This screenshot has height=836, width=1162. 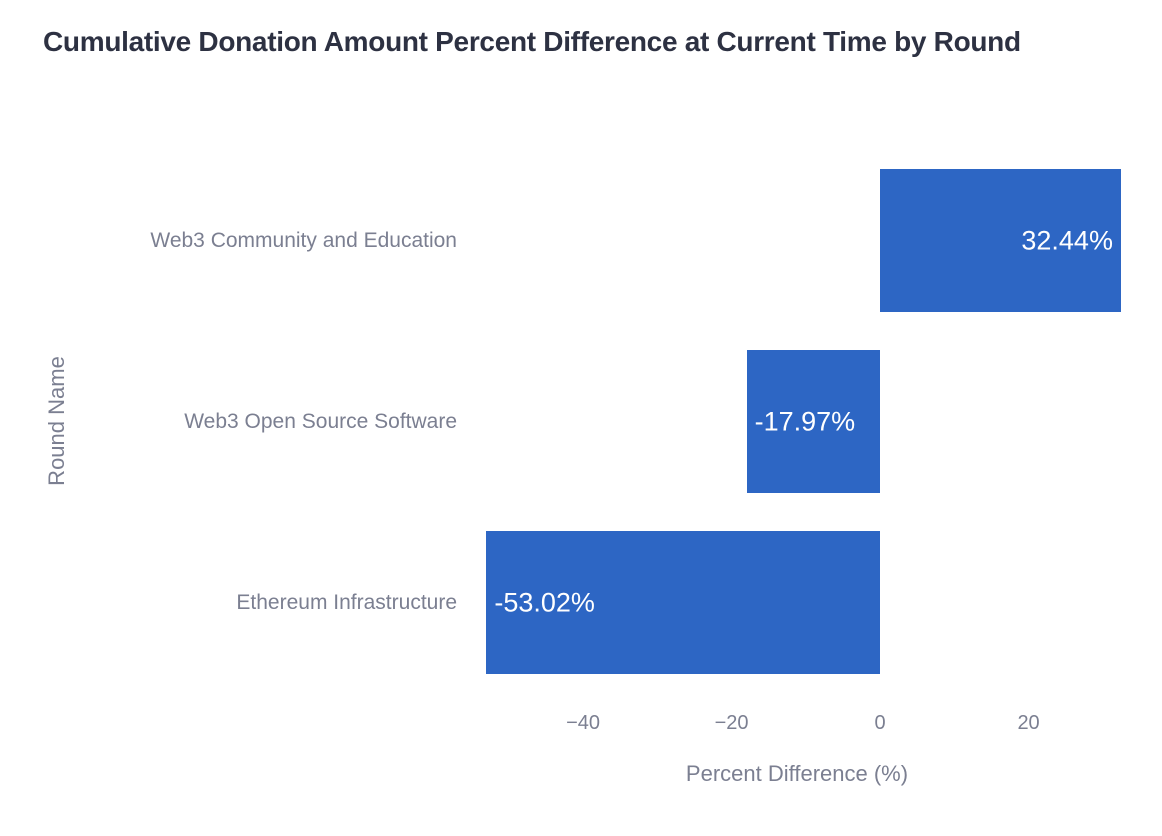 What do you see at coordinates (303, 240) in the screenshot?
I see `category-label: Web3 Community and Education` at bounding box center [303, 240].